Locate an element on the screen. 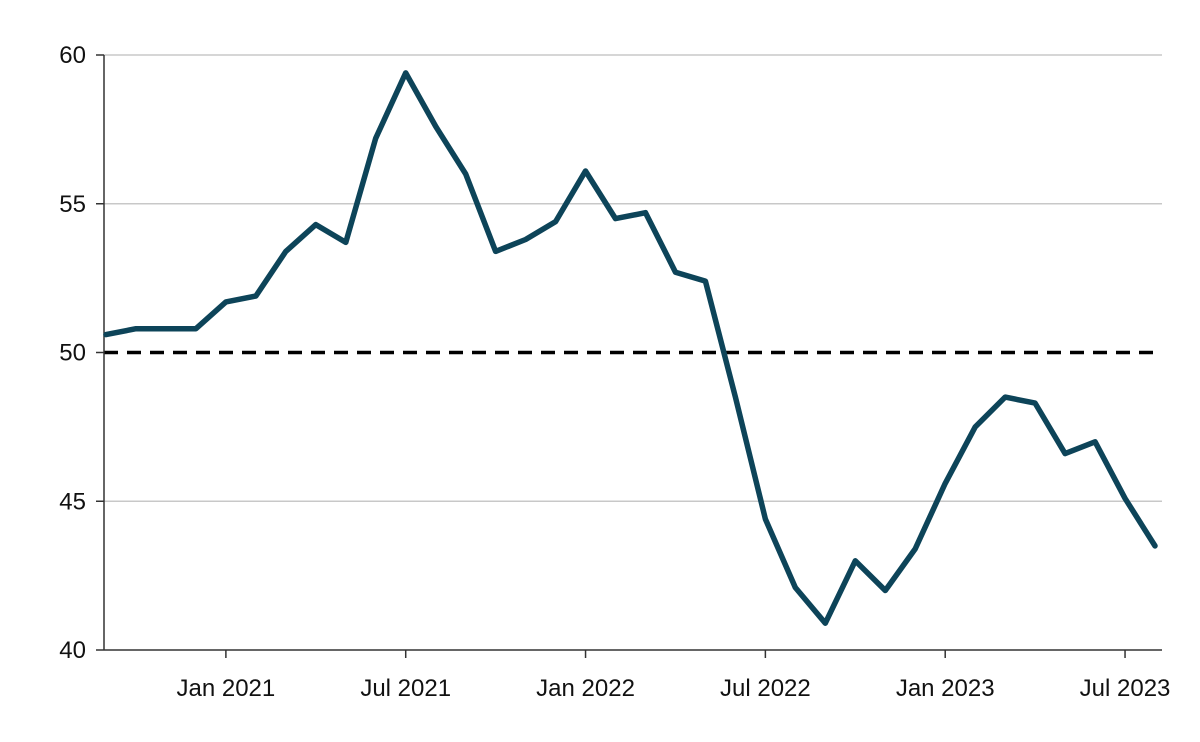 The width and height of the screenshot is (1200, 742). x-tick-label-2023-01: Jan 2023 is located at coordinates (945, 688).